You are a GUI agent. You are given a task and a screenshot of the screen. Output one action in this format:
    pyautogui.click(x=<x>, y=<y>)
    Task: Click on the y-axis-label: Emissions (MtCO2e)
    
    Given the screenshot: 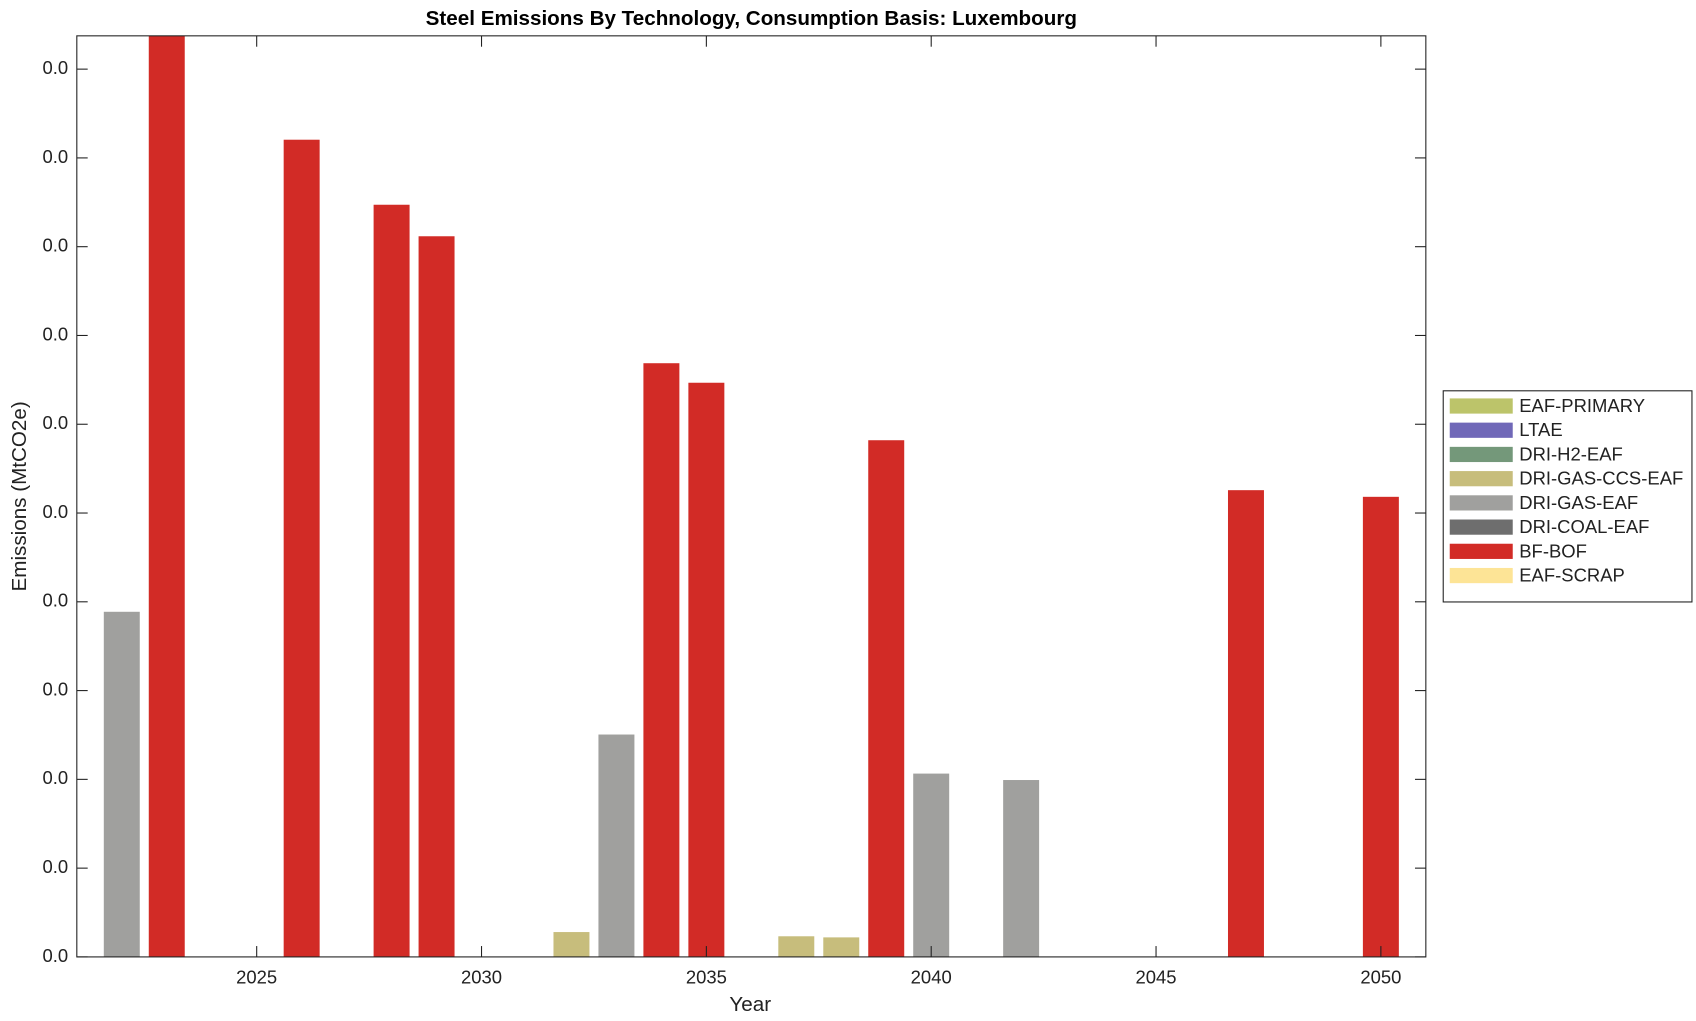 What is the action you would take?
    pyautogui.click(x=19, y=496)
    